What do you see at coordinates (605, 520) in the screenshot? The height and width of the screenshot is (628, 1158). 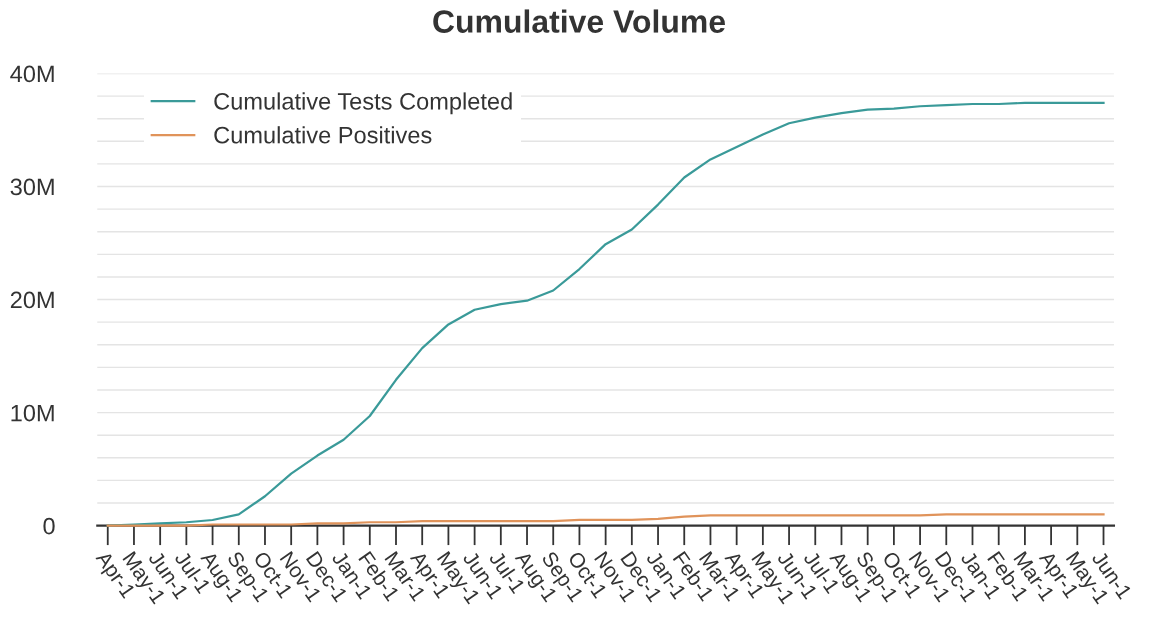 I see `line-series` at bounding box center [605, 520].